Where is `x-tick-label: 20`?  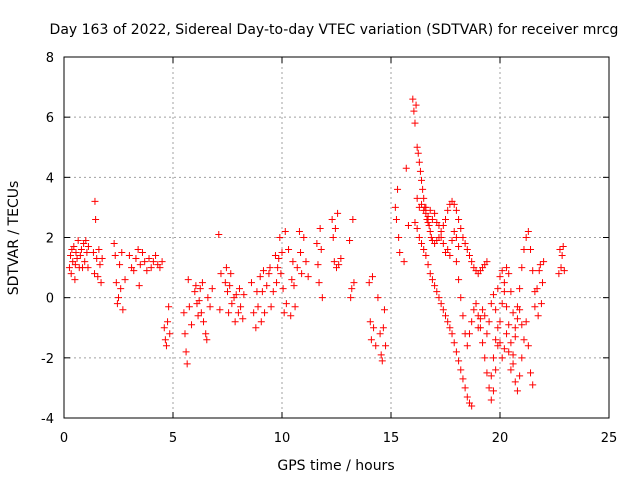 x-tick-label: 20 is located at coordinates (500, 438).